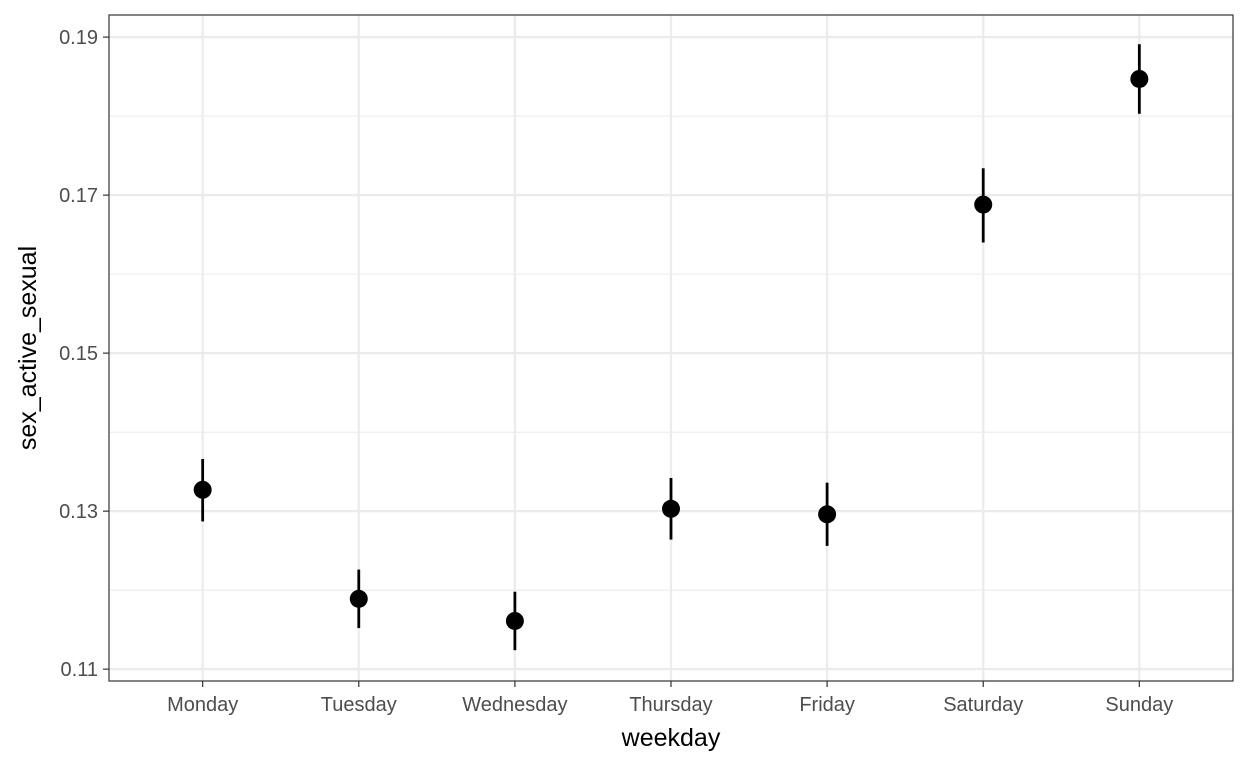 This screenshot has height=768, width=1248. Describe the element at coordinates (983, 705) in the screenshot. I see `x-tick-label: Saturday` at that location.